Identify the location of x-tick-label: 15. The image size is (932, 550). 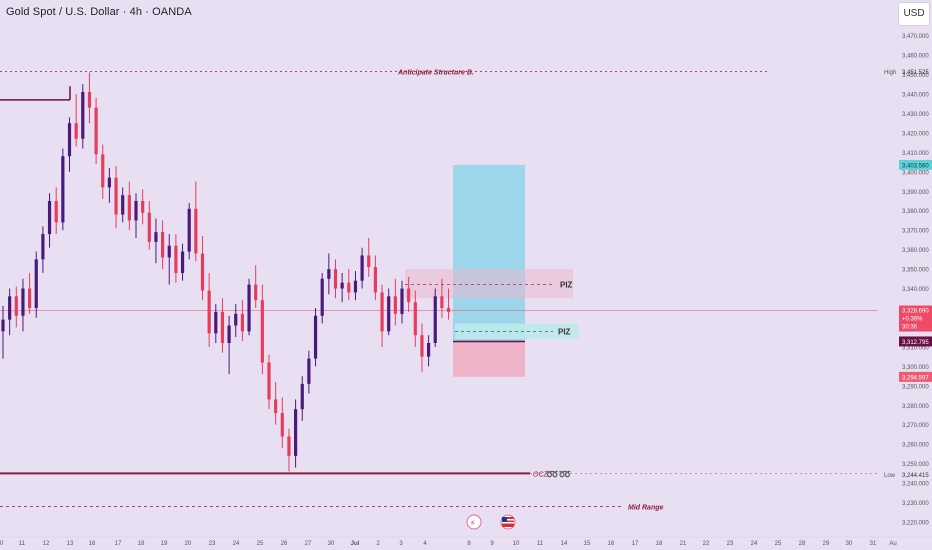
(587, 544).